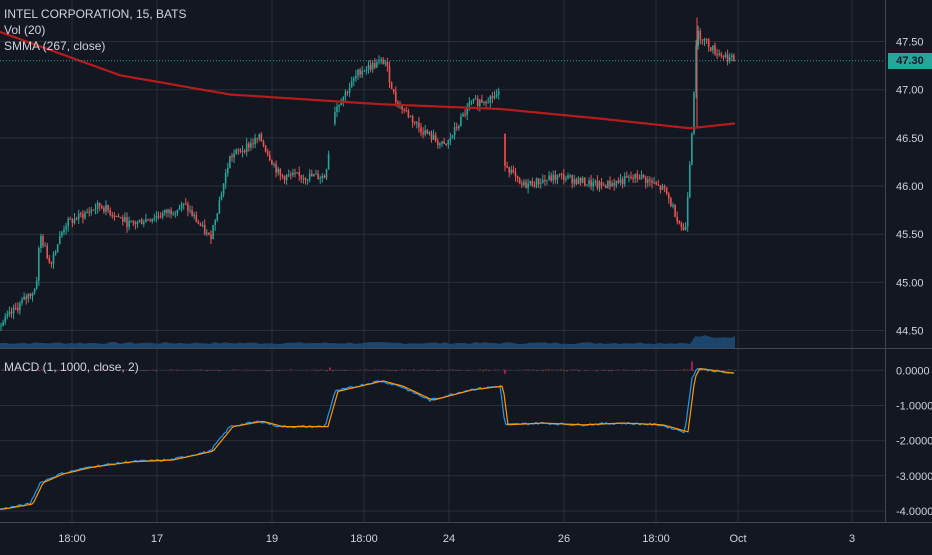 The image size is (932, 555). I want to click on price-tick-label: 44.50, so click(910, 332).